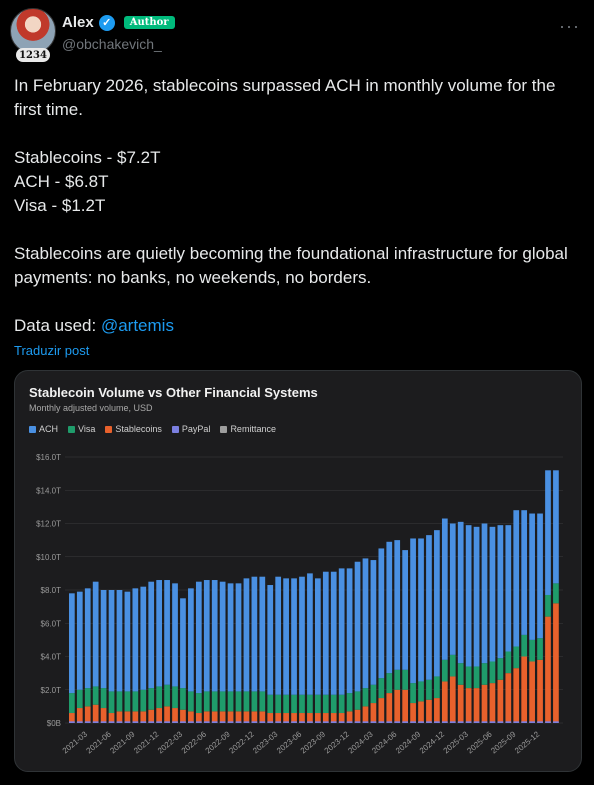  Describe the element at coordinates (253, 429) in the screenshot. I see `legend-label: Remittance` at that location.